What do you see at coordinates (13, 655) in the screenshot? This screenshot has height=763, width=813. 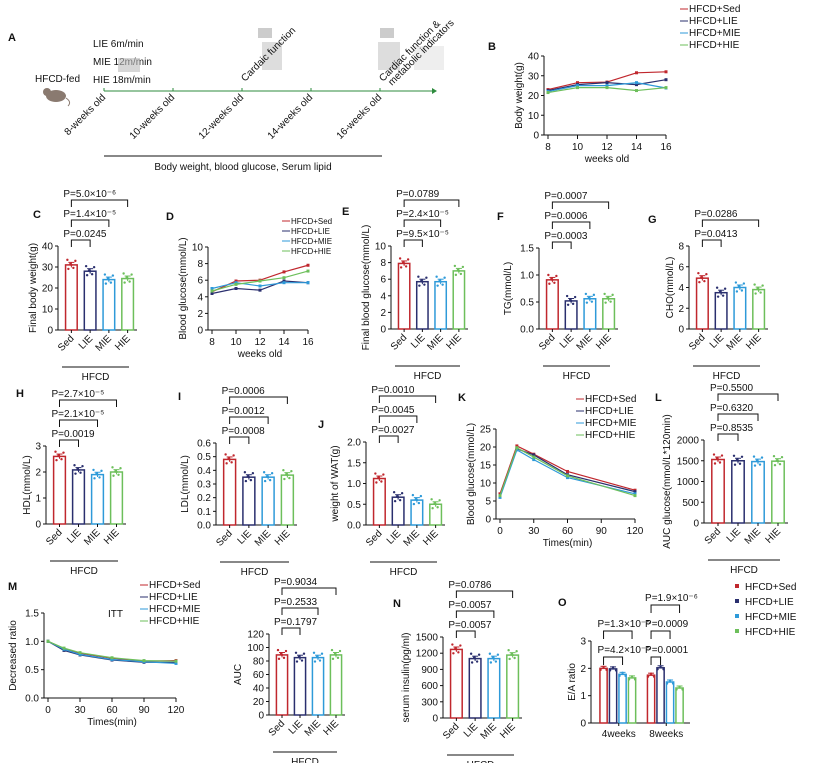 I see `y-axis-label: Decreased ratio` at bounding box center [13, 655].